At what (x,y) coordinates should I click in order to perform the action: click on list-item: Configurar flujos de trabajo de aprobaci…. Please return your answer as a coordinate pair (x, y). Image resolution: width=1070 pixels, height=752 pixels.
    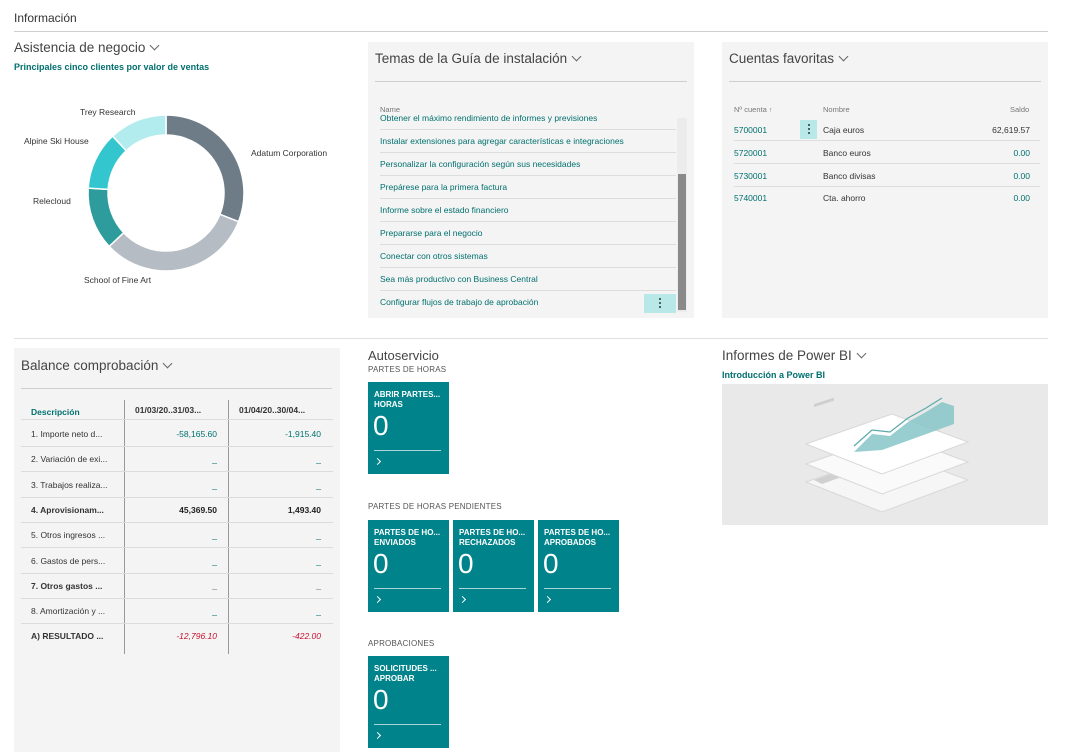
    Looking at the image, I should click on (528, 302).